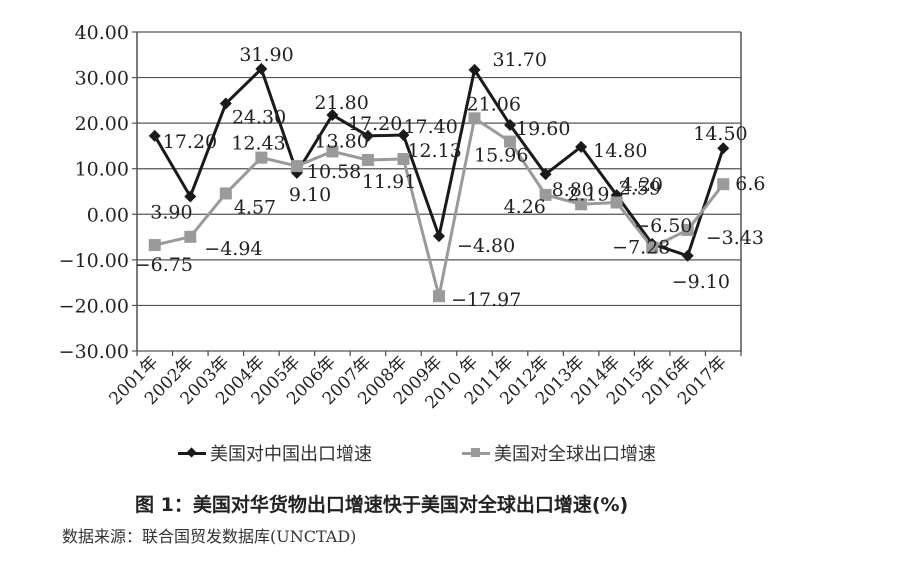 The image size is (899, 567). What do you see at coordinates (164, 265) in the screenshot?
I see `svg-text: −6.75` at bounding box center [164, 265].